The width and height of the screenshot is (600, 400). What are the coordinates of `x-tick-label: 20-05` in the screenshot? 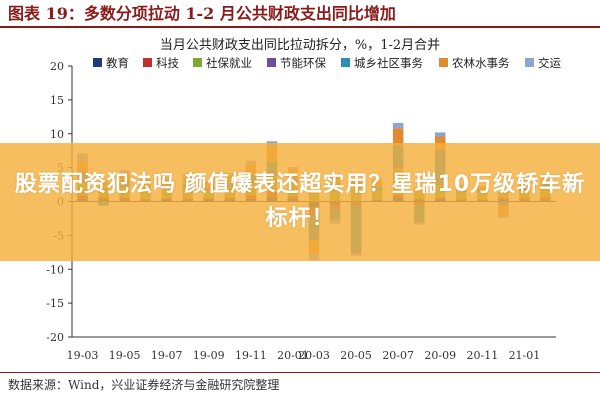 It's located at (356, 355).